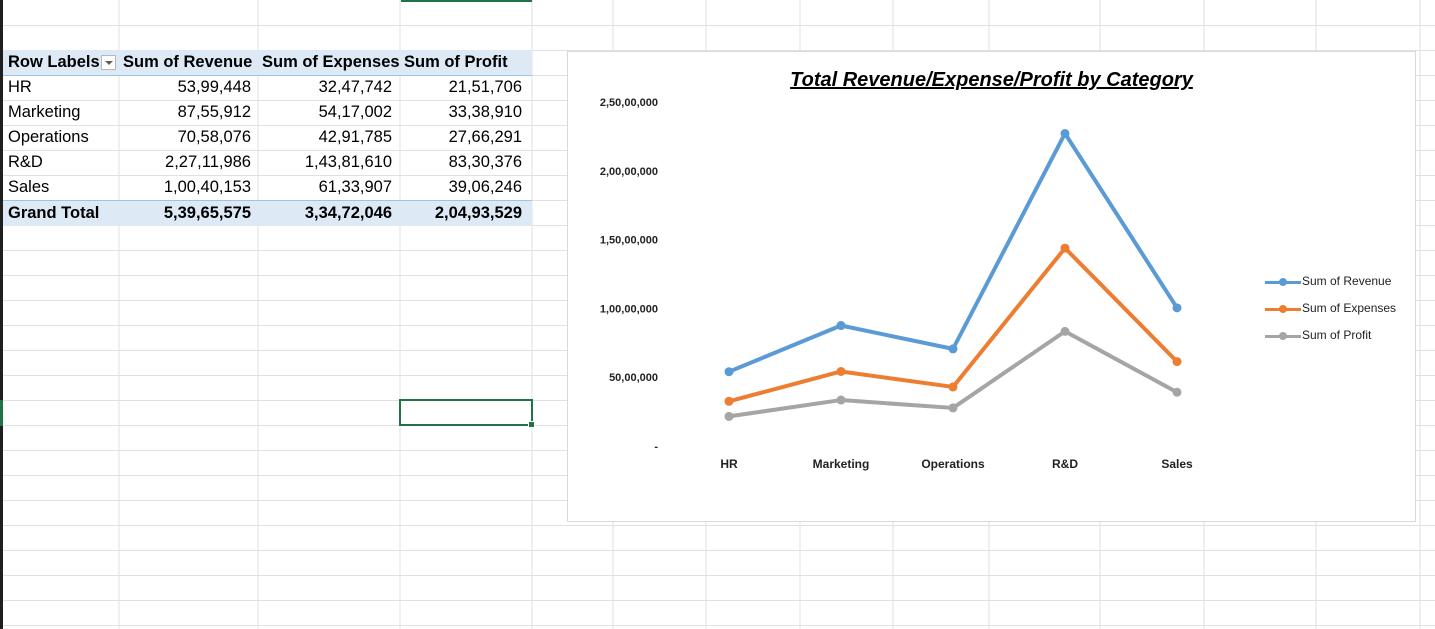  What do you see at coordinates (214, 87) in the screenshot?
I see `revenue-cell: 53,99,448` at bounding box center [214, 87].